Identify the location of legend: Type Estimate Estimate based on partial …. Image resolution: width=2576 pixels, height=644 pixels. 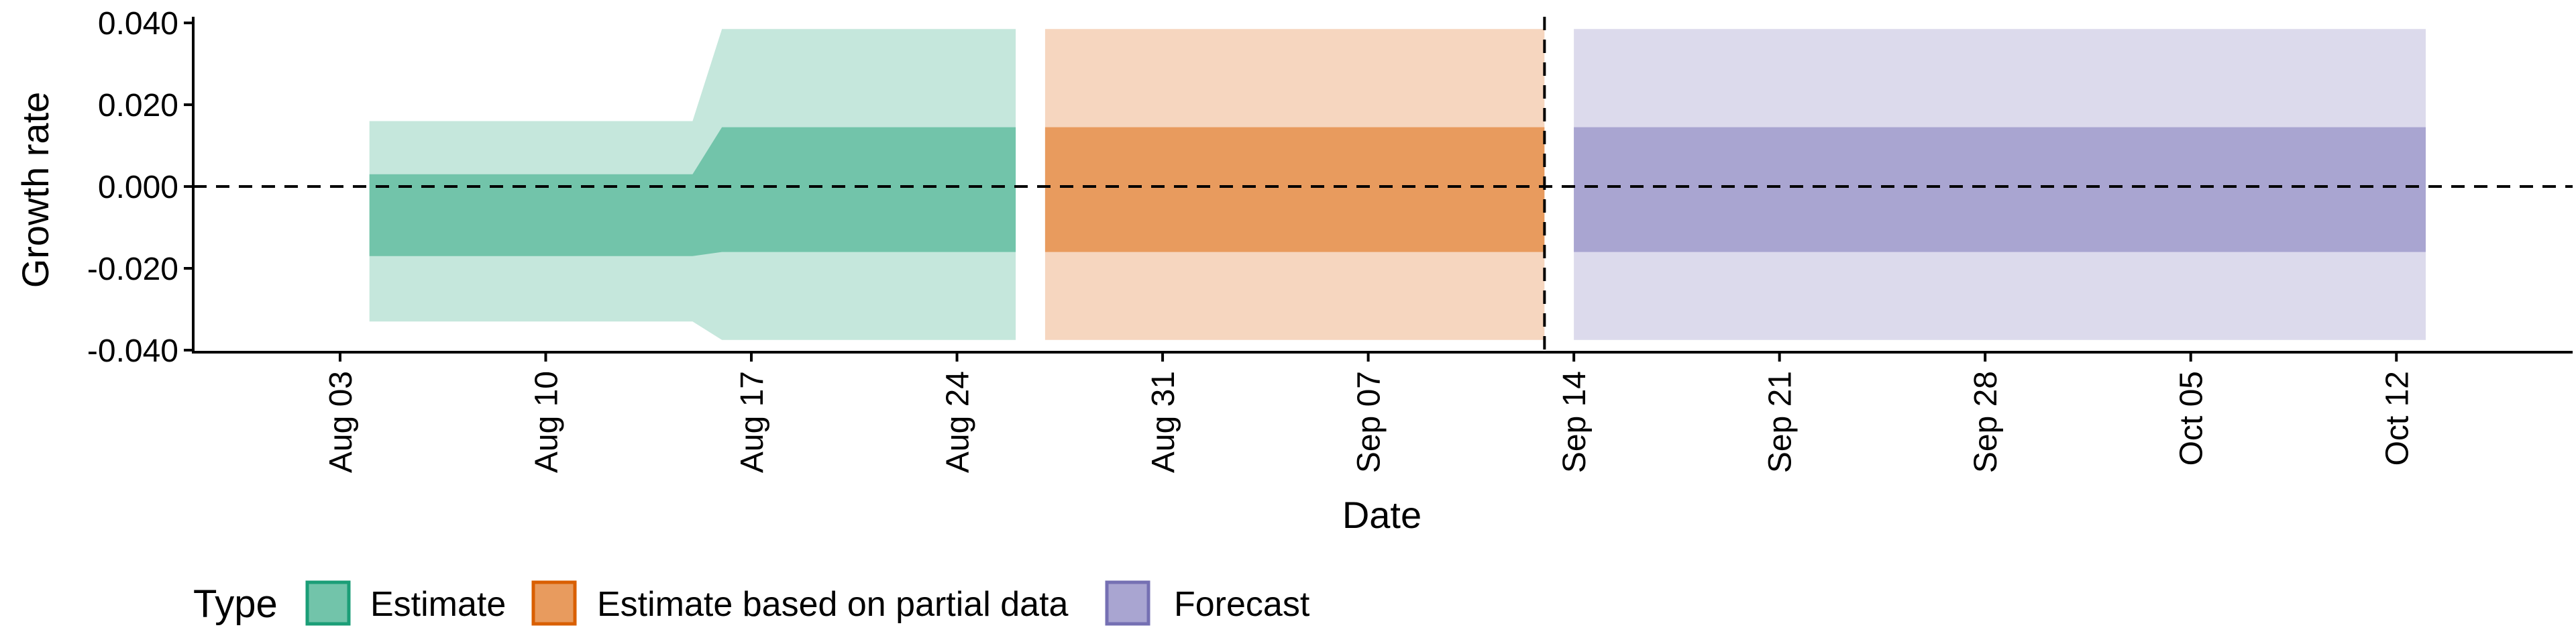
(751, 603).